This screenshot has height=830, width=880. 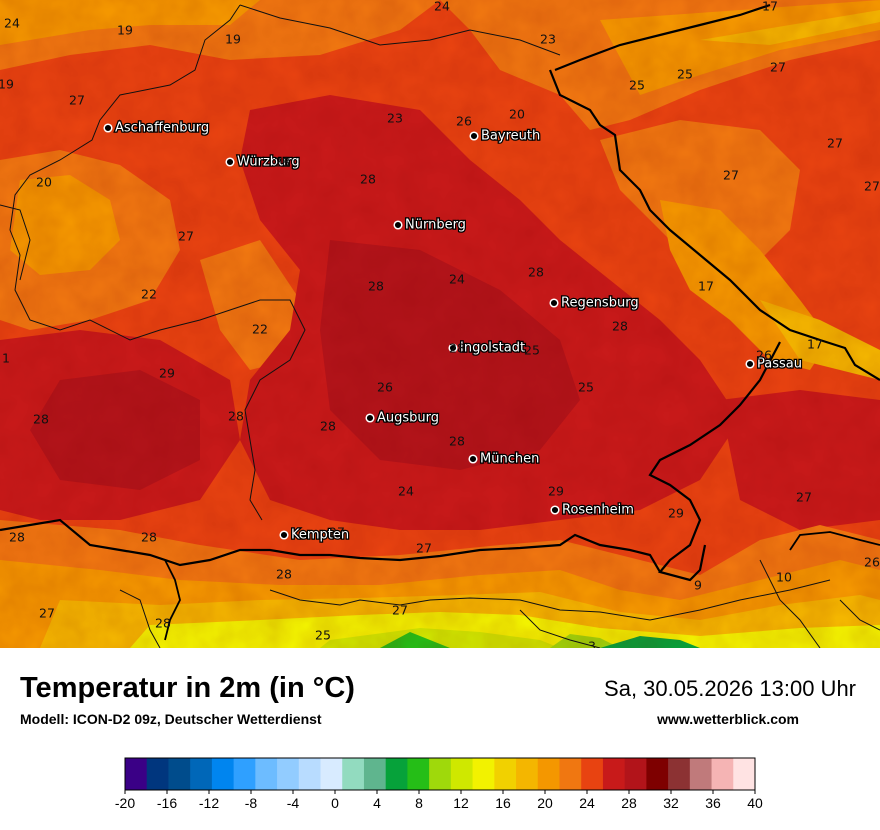 What do you see at coordinates (728, 719) in the screenshot?
I see `website-link: www.wetterblick.com` at bounding box center [728, 719].